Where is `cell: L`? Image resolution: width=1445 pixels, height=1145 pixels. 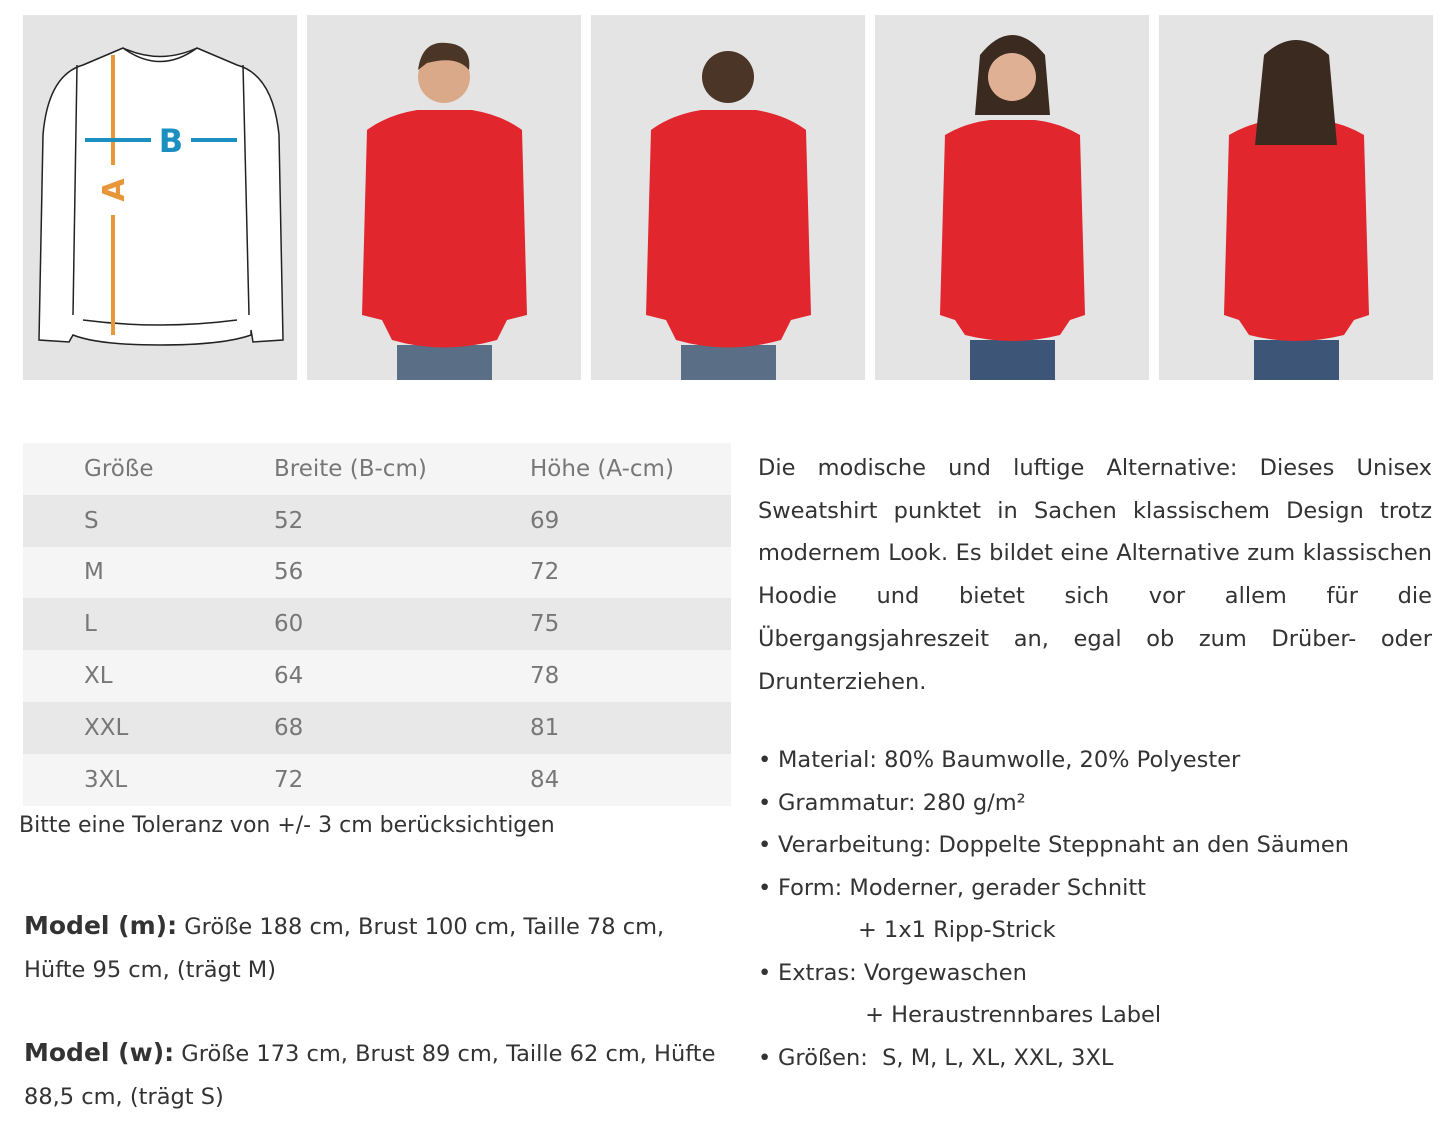
cell: L is located at coordinates (90, 624).